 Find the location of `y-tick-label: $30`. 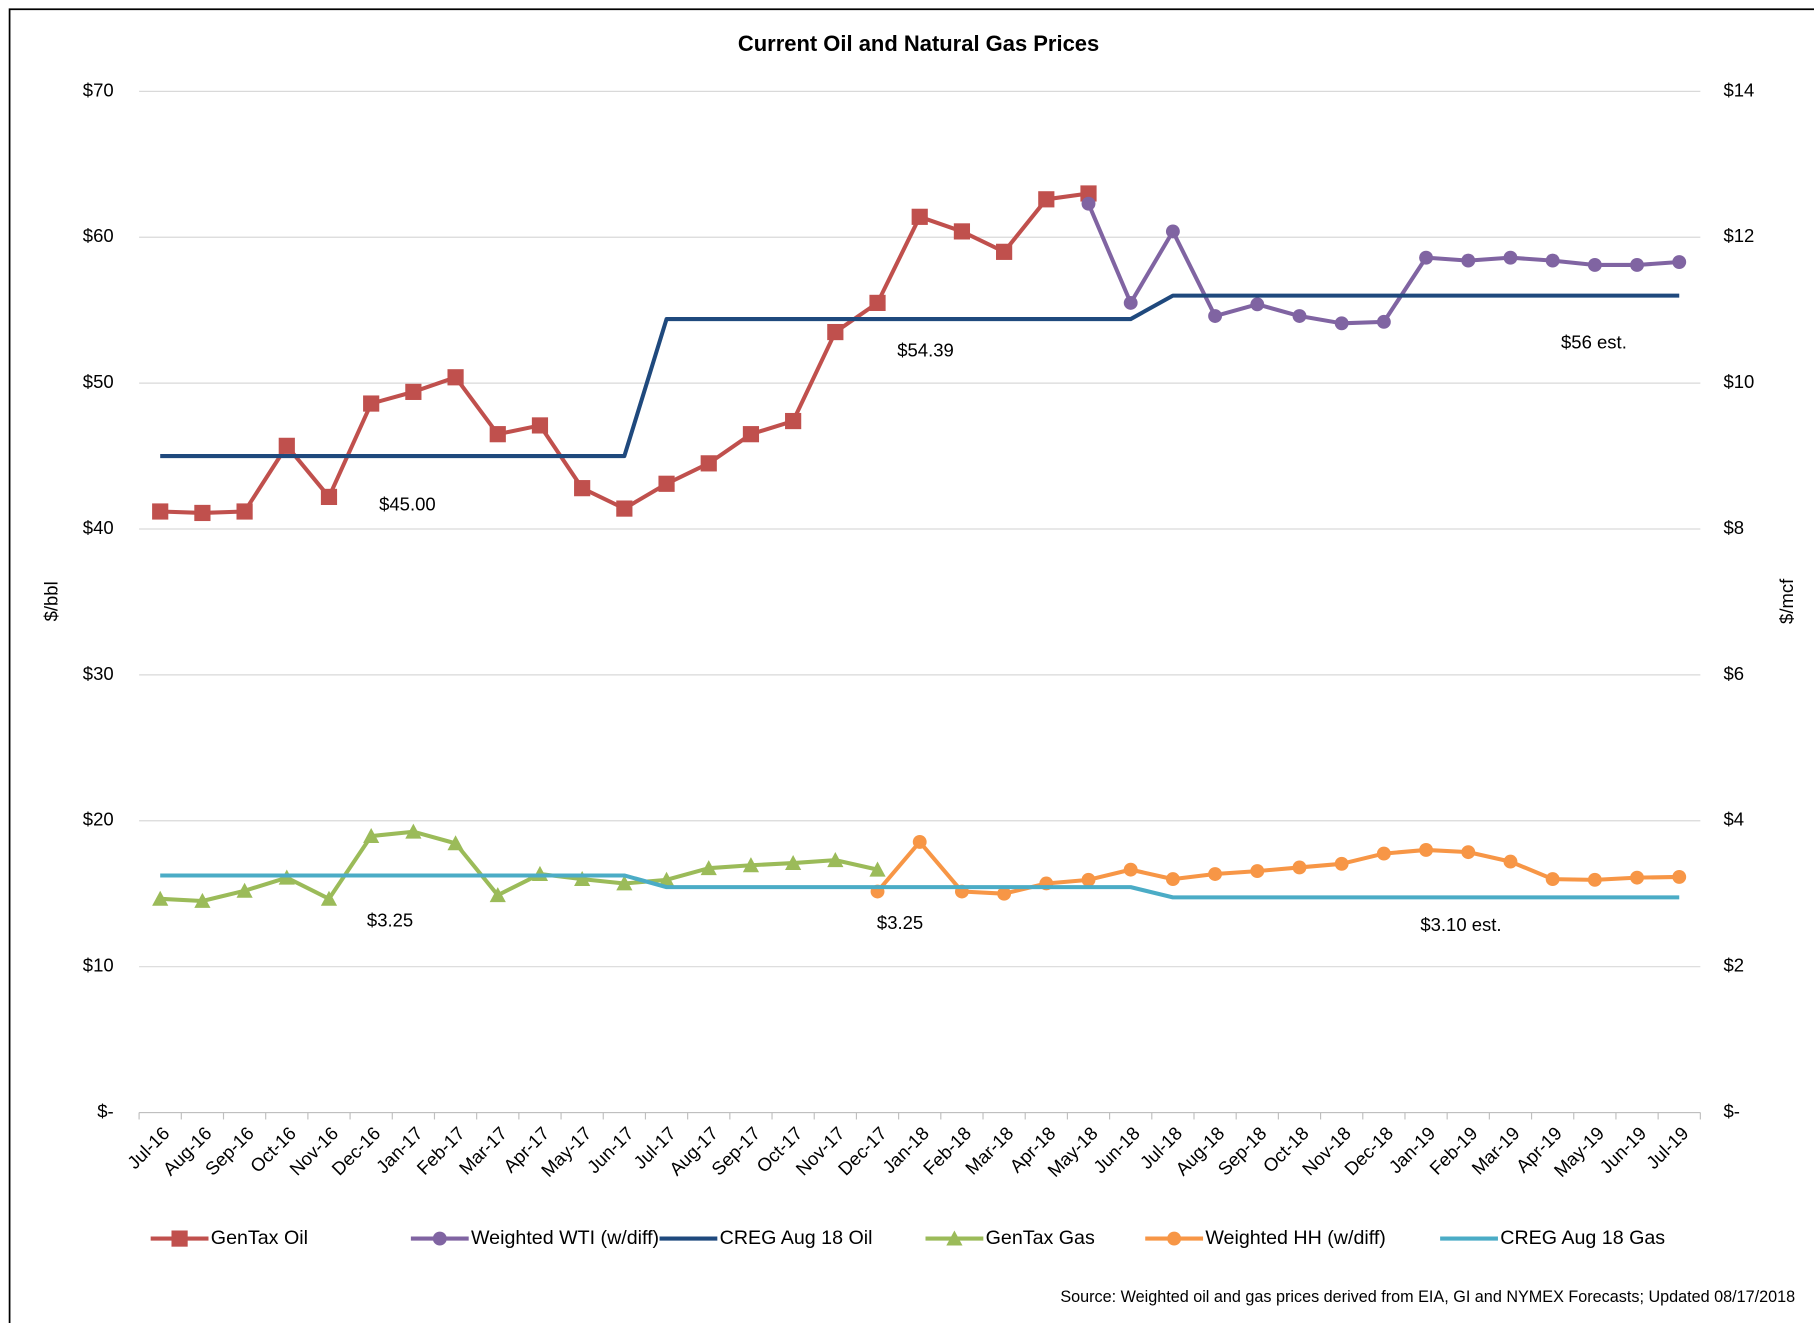

y-tick-label: $30 is located at coordinates (98, 673).